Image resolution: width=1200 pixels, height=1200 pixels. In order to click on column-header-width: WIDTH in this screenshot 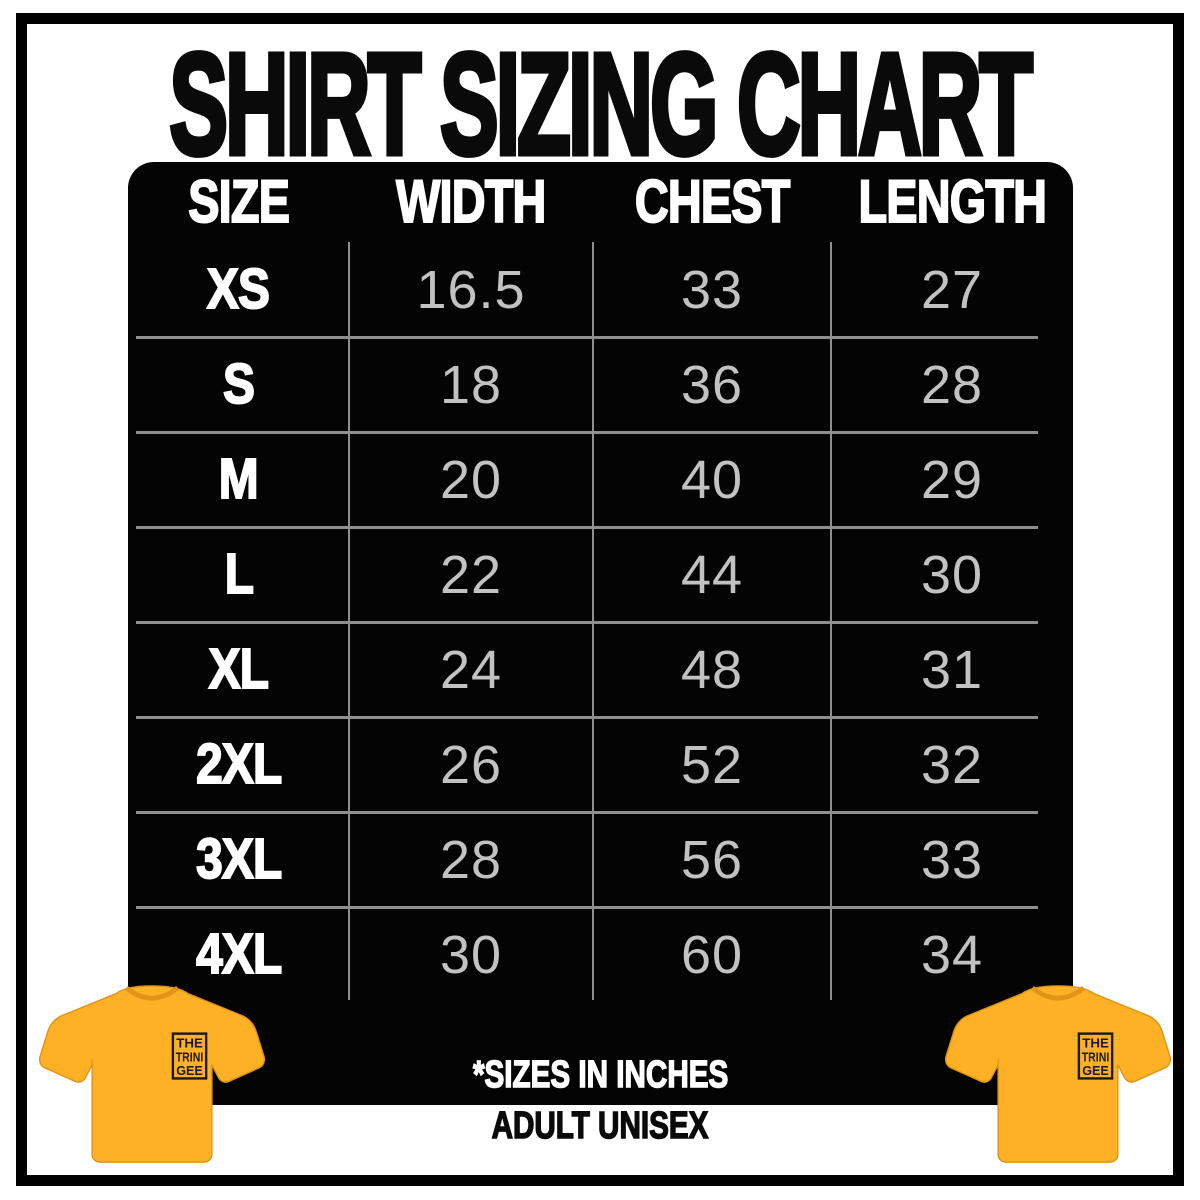, I will do `click(471, 202)`.